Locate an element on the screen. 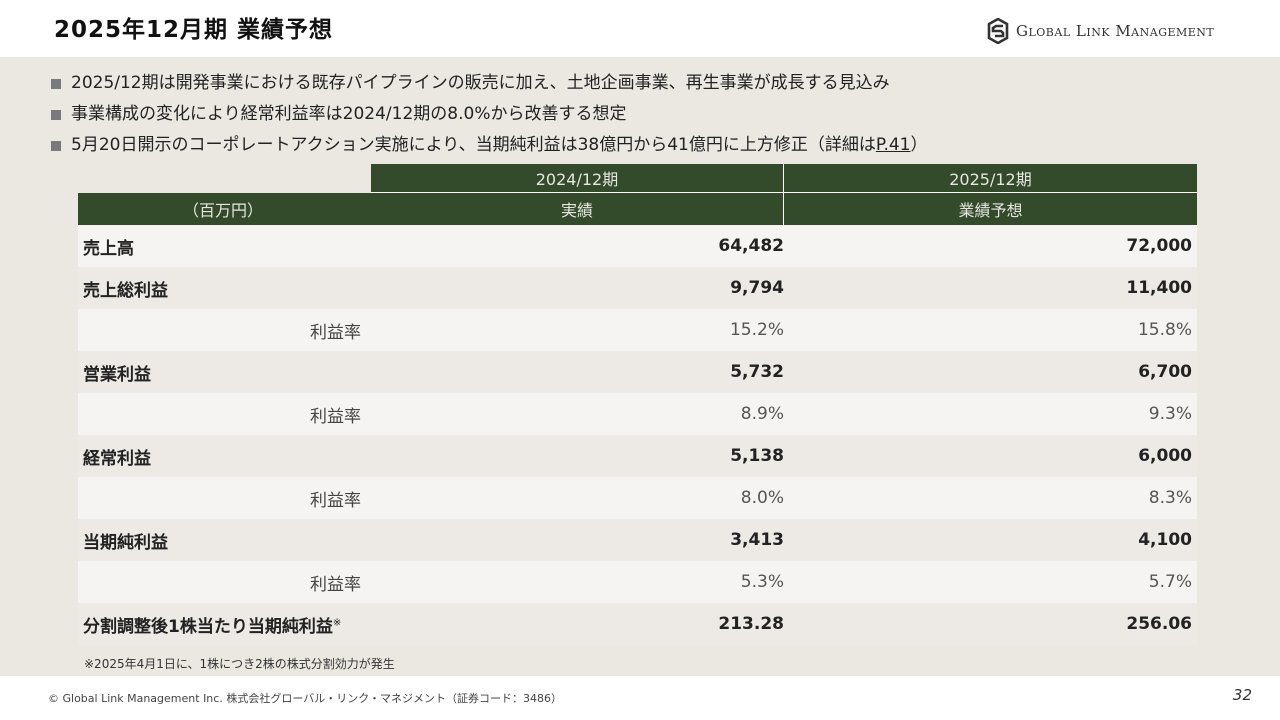  cell-2025: 6,000 is located at coordinates (1165, 456).